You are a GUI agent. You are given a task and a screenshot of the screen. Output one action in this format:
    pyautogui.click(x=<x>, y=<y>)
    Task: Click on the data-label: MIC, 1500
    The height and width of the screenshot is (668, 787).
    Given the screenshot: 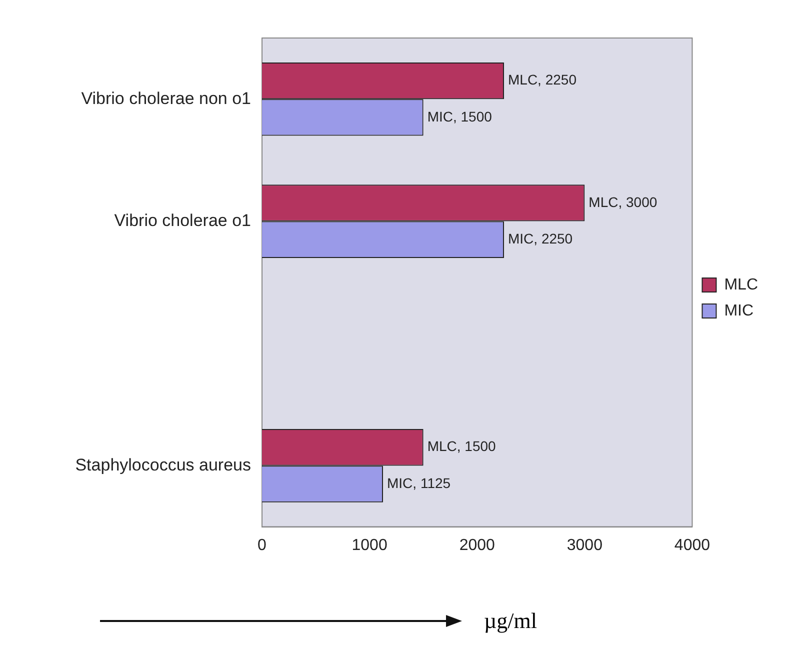 What is the action you would take?
    pyautogui.click(x=459, y=116)
    